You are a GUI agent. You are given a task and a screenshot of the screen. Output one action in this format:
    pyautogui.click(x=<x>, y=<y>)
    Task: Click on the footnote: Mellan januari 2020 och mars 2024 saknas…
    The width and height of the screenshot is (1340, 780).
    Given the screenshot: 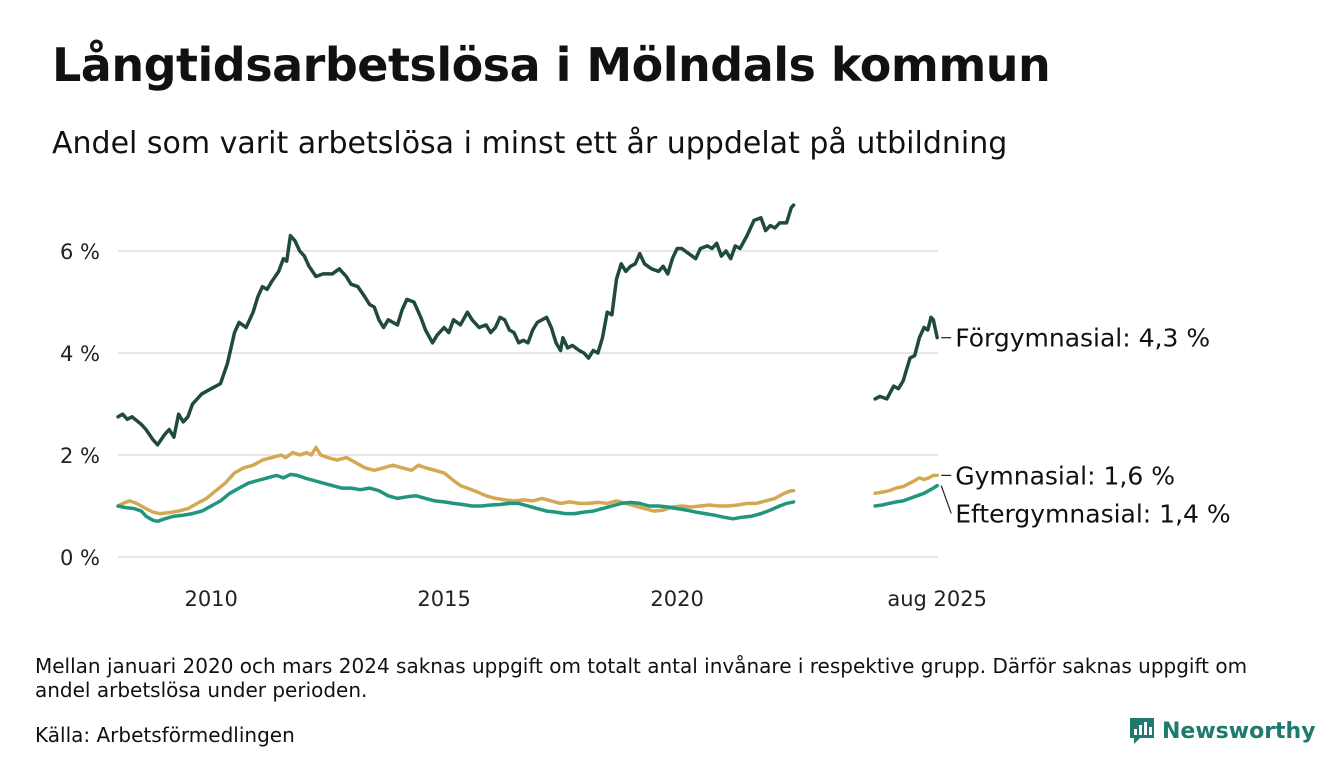 What is the action you would take?
    pyautogui.click(x=641, y=678)
    